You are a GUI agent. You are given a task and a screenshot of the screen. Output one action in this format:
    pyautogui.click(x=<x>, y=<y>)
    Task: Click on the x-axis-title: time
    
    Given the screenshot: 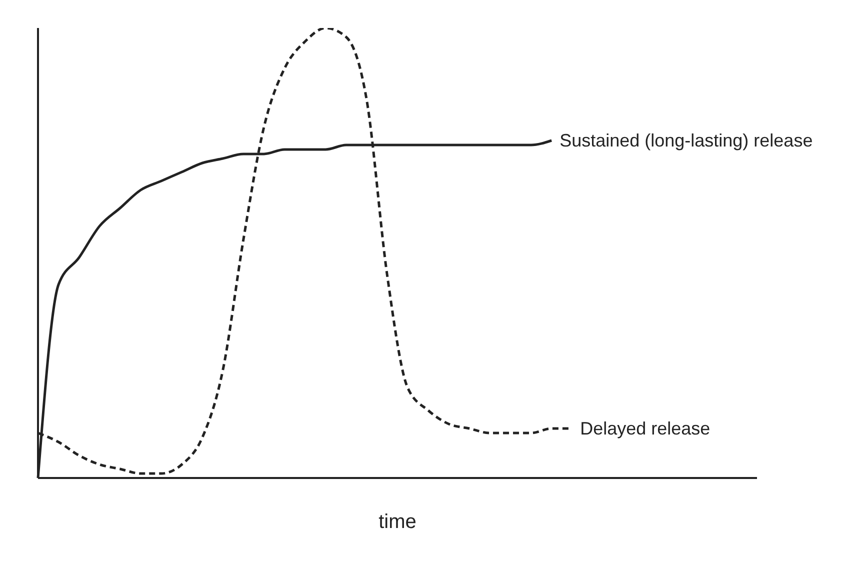 What is the action you would take?
    pyautogui.click(x=397, y=522)
    